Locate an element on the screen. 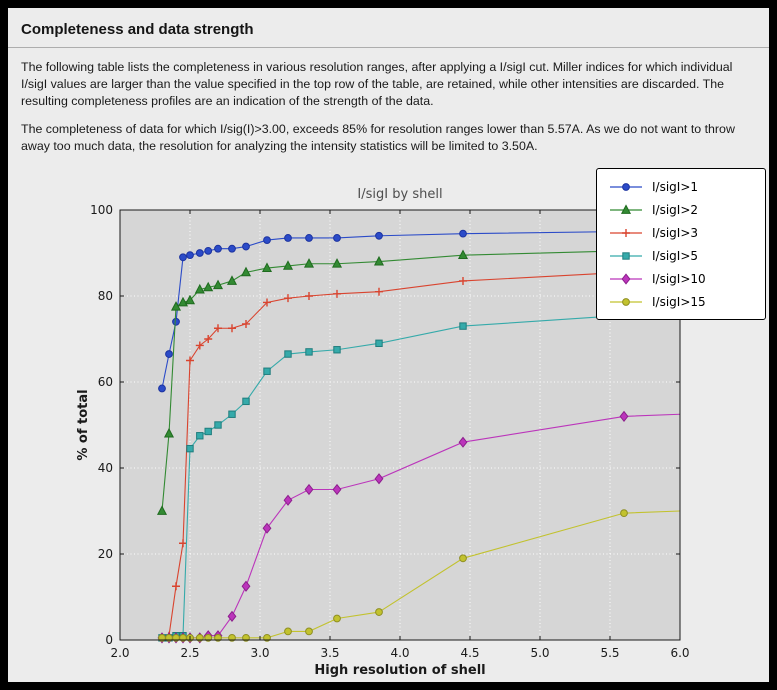  legend-item: I/sigI>1 is located at coordinates (684, 186).